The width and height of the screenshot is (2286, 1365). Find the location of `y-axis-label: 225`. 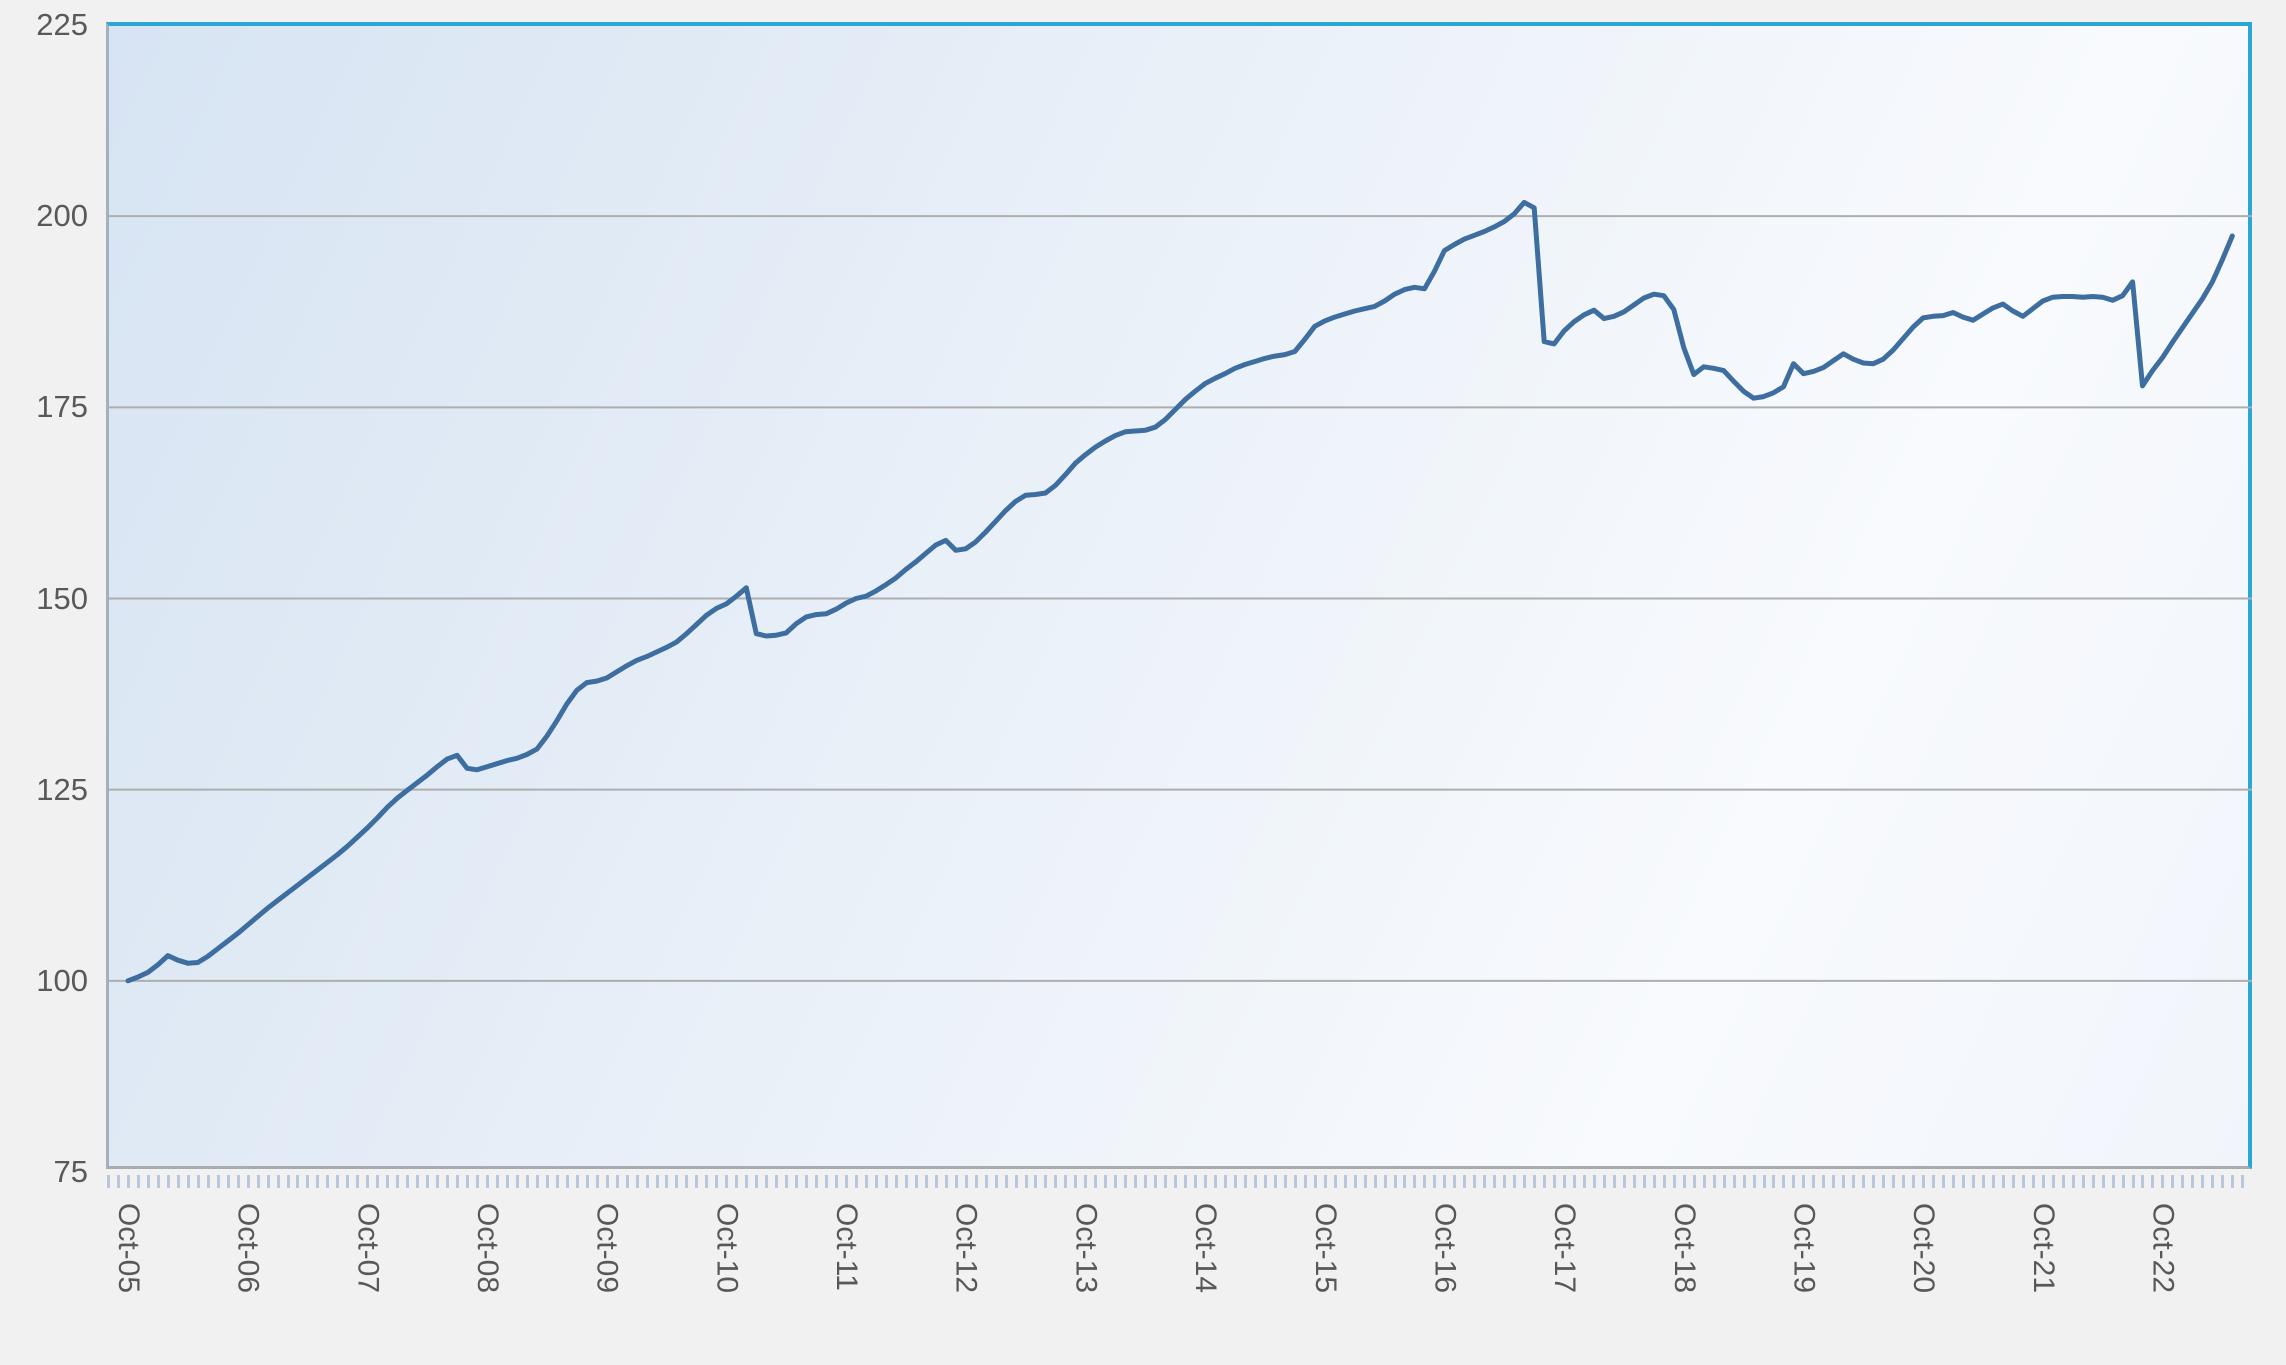

y-axis-label: 225 is located at coordinates (62, 24).